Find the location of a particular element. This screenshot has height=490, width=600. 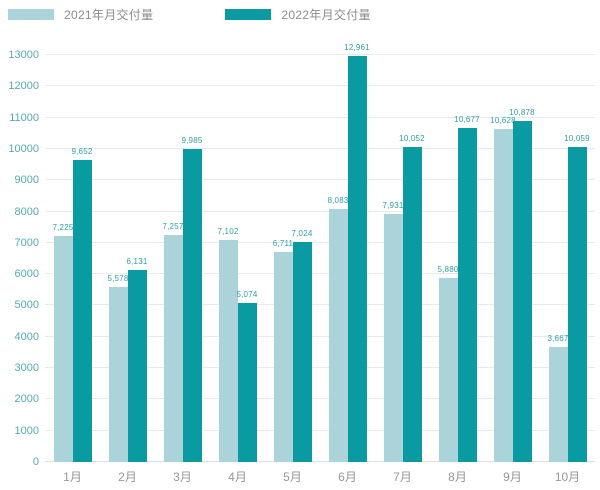

bar-group-3月: 7,257 9,985 is located at coordinates (182, 258).